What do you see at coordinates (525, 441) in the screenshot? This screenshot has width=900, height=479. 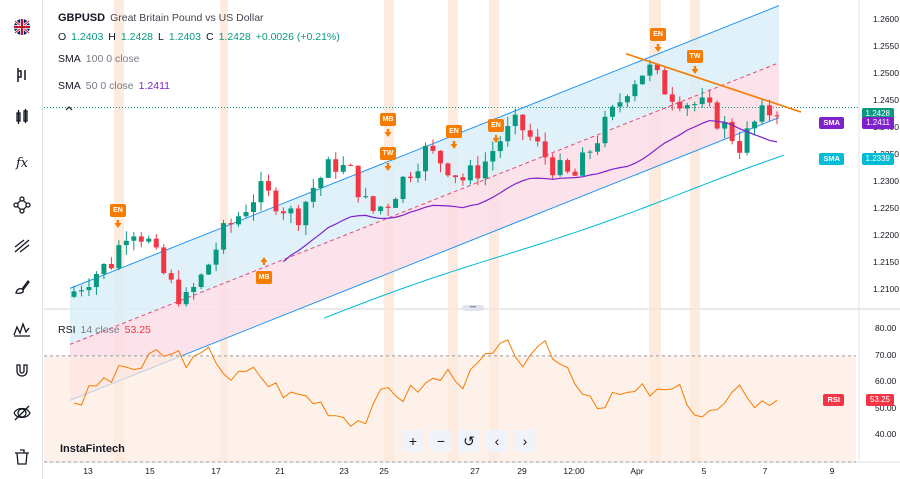 I see `scroll-forward-button: ›` at bounding box center [525, 441].